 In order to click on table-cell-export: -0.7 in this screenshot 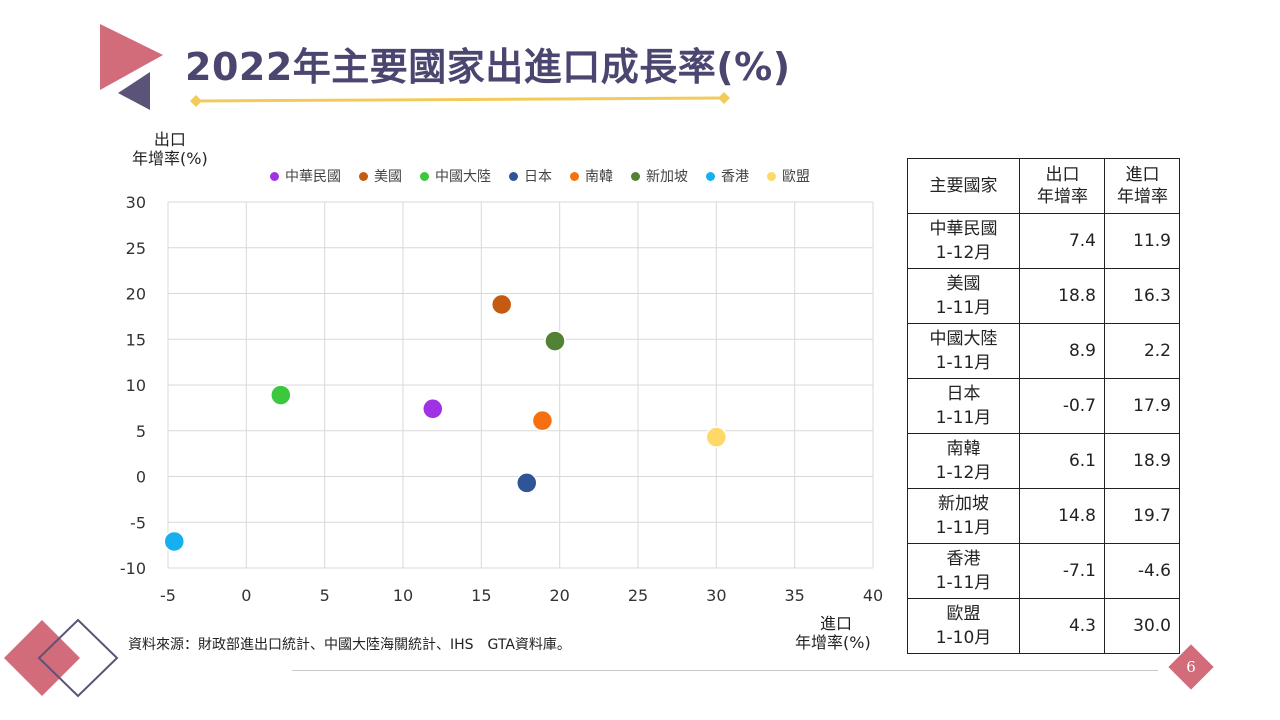, I will do `click(1062, 406)`.